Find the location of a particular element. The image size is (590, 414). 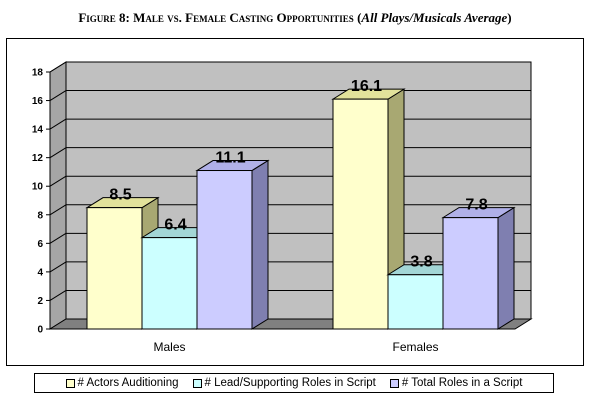

data-label: 7.8 is located at coordinates (476, 205).